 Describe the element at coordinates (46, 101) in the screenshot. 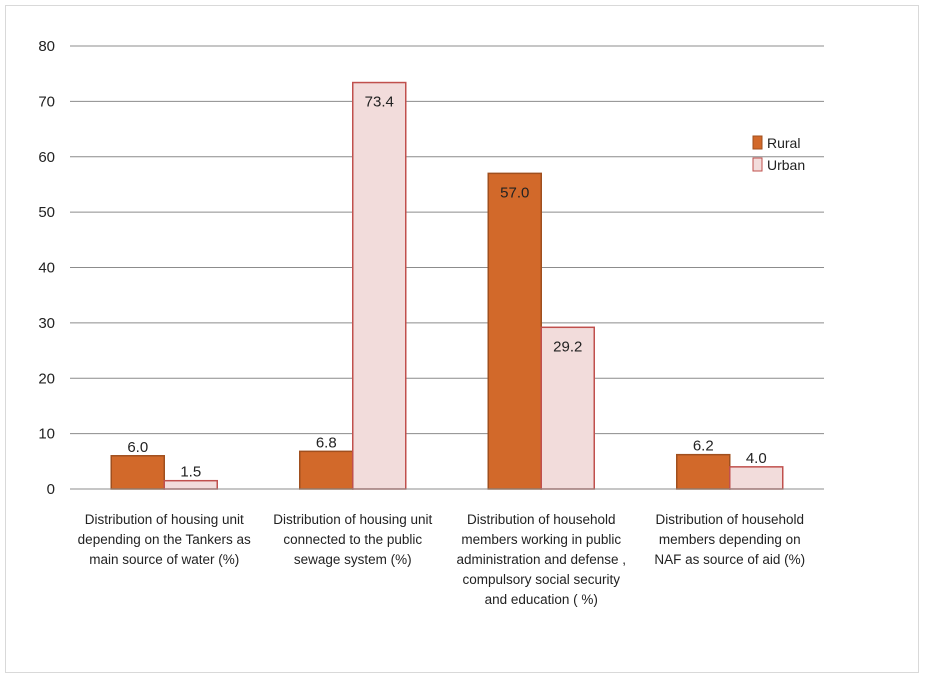

I see `y-tick-label: 70` at that location.